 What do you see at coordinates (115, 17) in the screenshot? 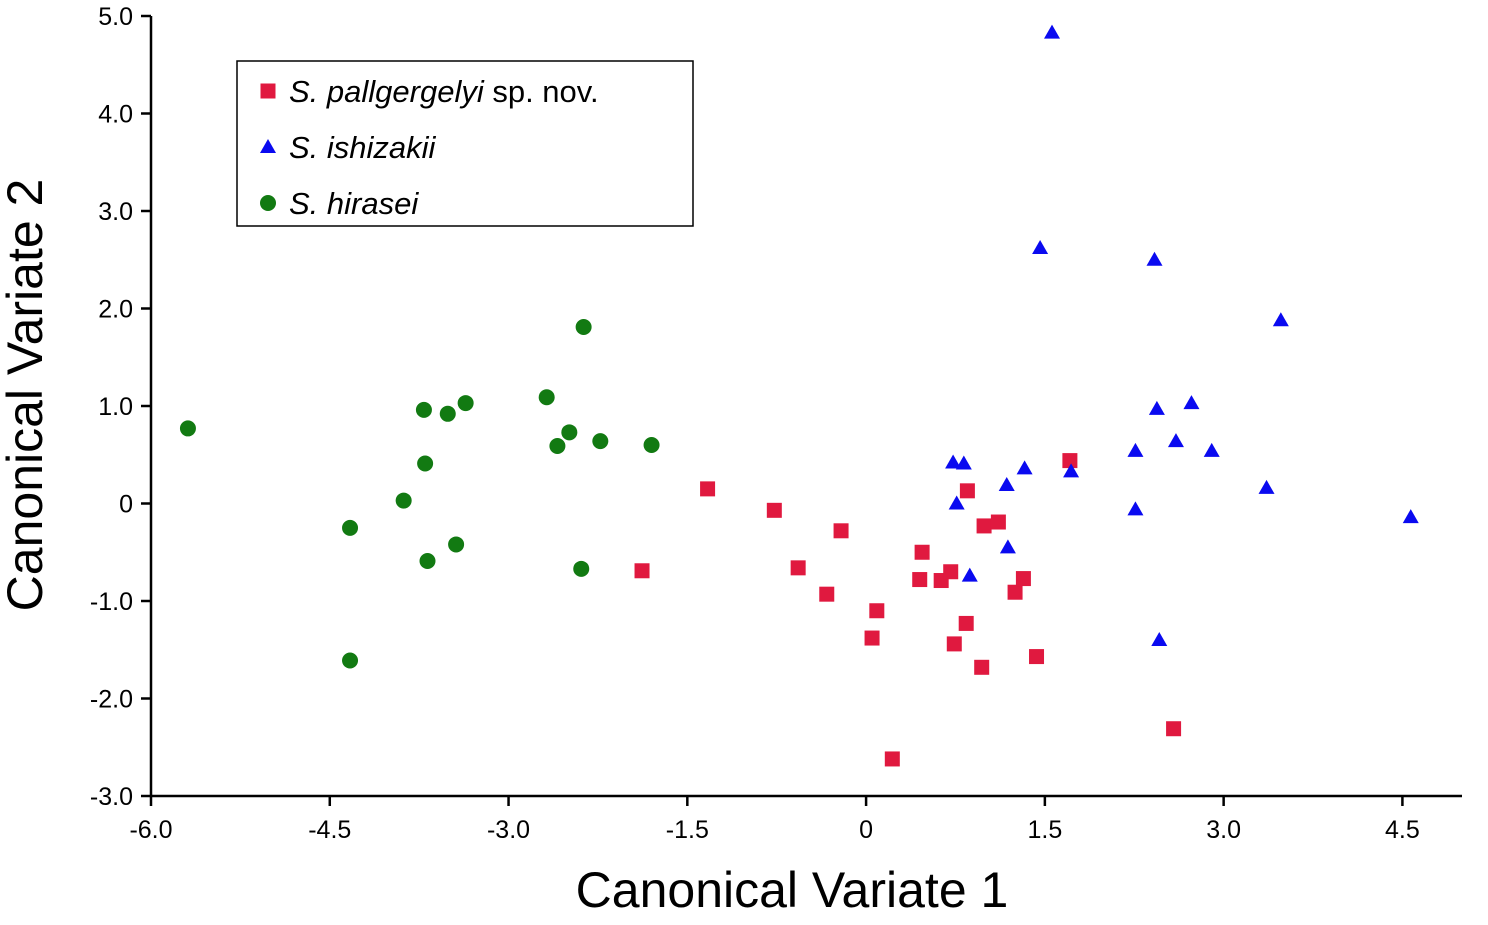
I see `y-tick-label: 5.0` at bounding box center [115, 17].